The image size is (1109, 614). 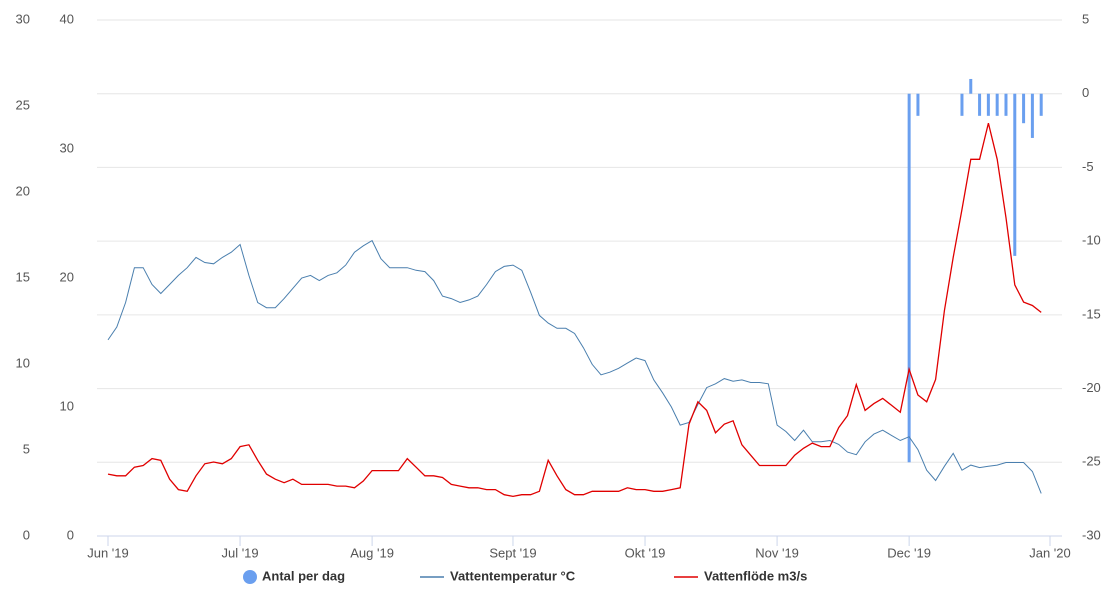 What do you see at coordinates (303, 575) in the screenshot?
I see `legend-label: Antal per dag` at bounding box center [303, 575].